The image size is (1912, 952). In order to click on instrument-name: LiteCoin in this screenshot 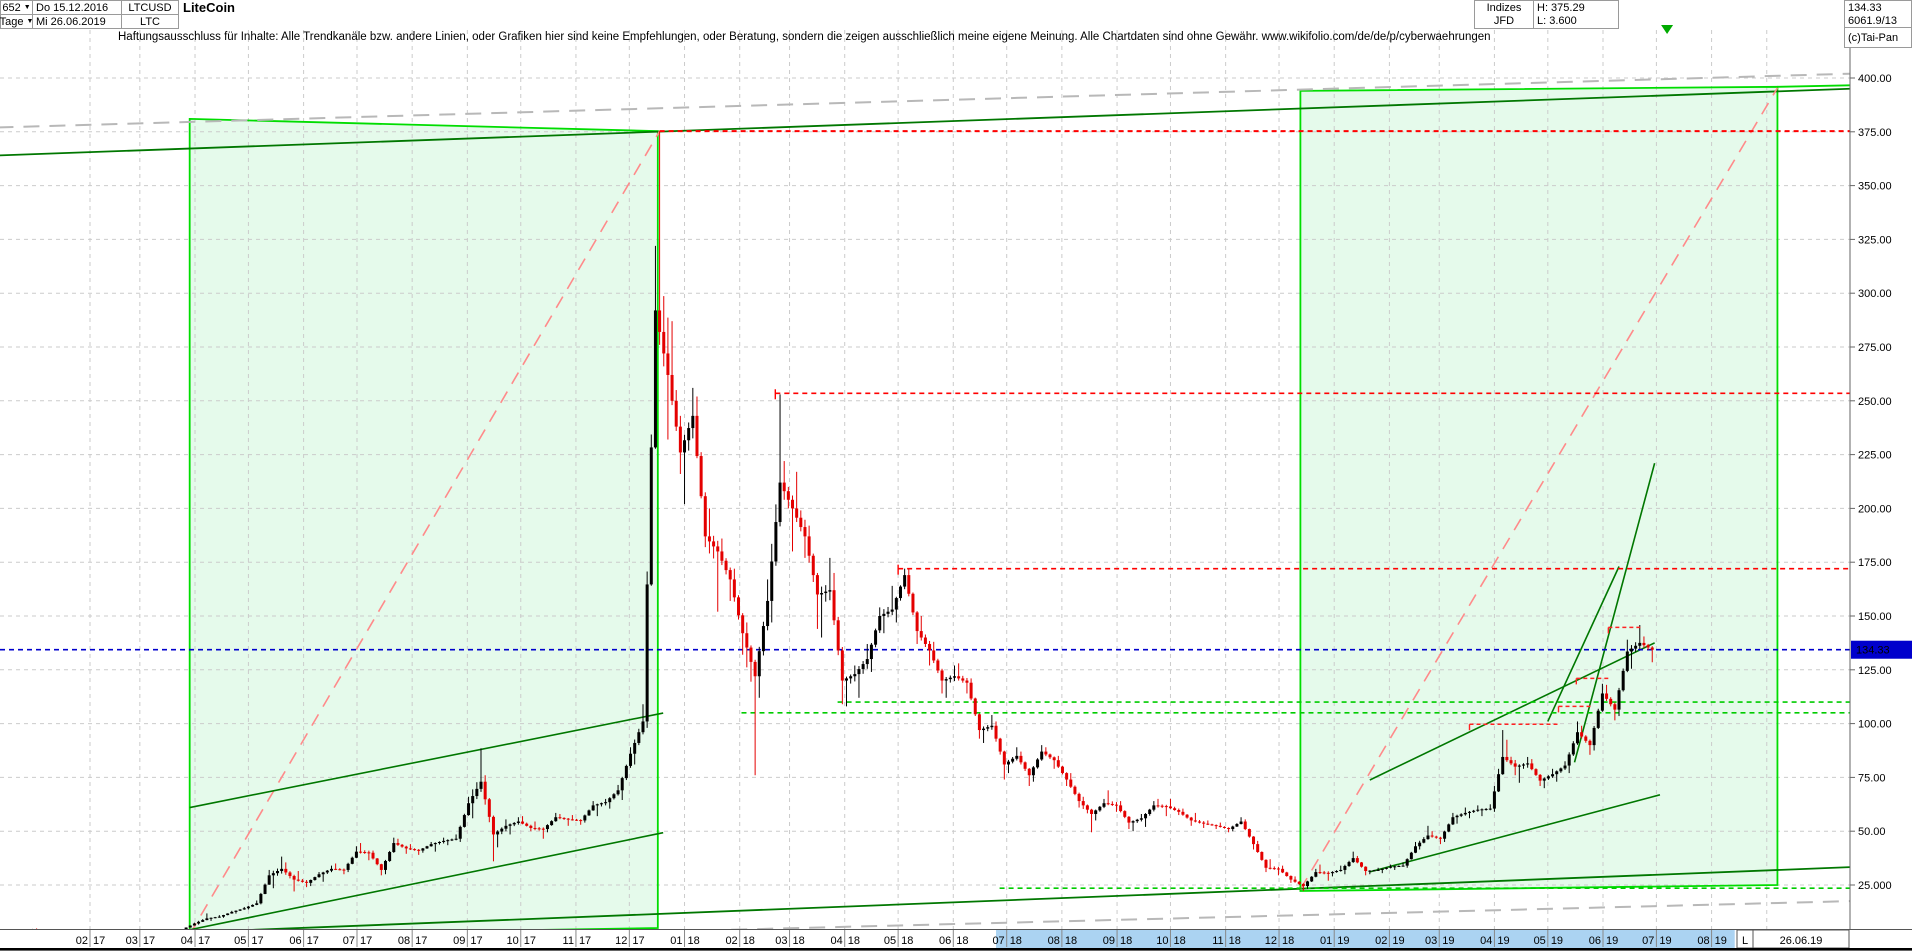, I will do `click(209, 7)`.